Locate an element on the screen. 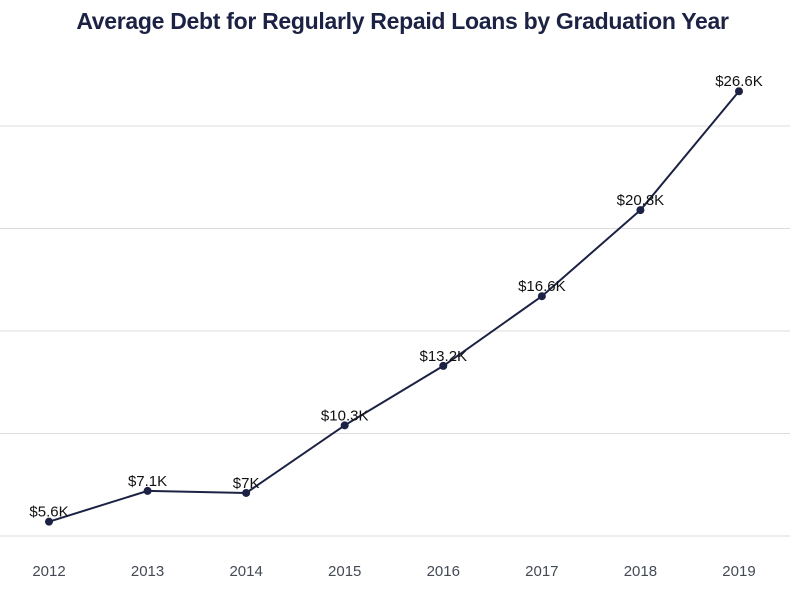 This screenshot has width=800, height=599. x-tick-label: 2019 is located at coordinates (738, 571).